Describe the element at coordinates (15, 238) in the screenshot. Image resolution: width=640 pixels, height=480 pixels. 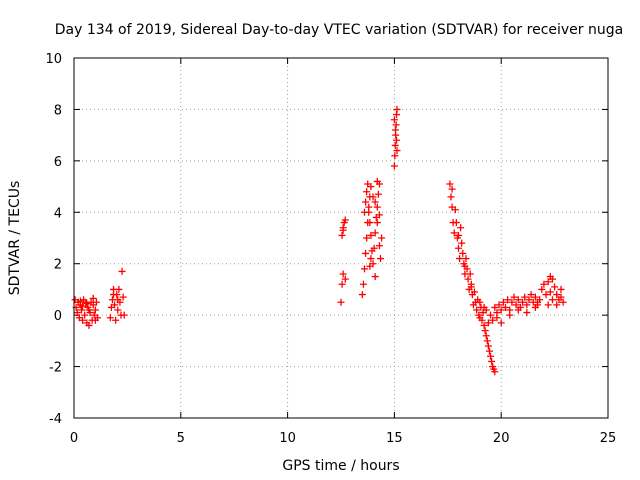
I see `y-axis-label: SDTVAR / TECUs` at that location.